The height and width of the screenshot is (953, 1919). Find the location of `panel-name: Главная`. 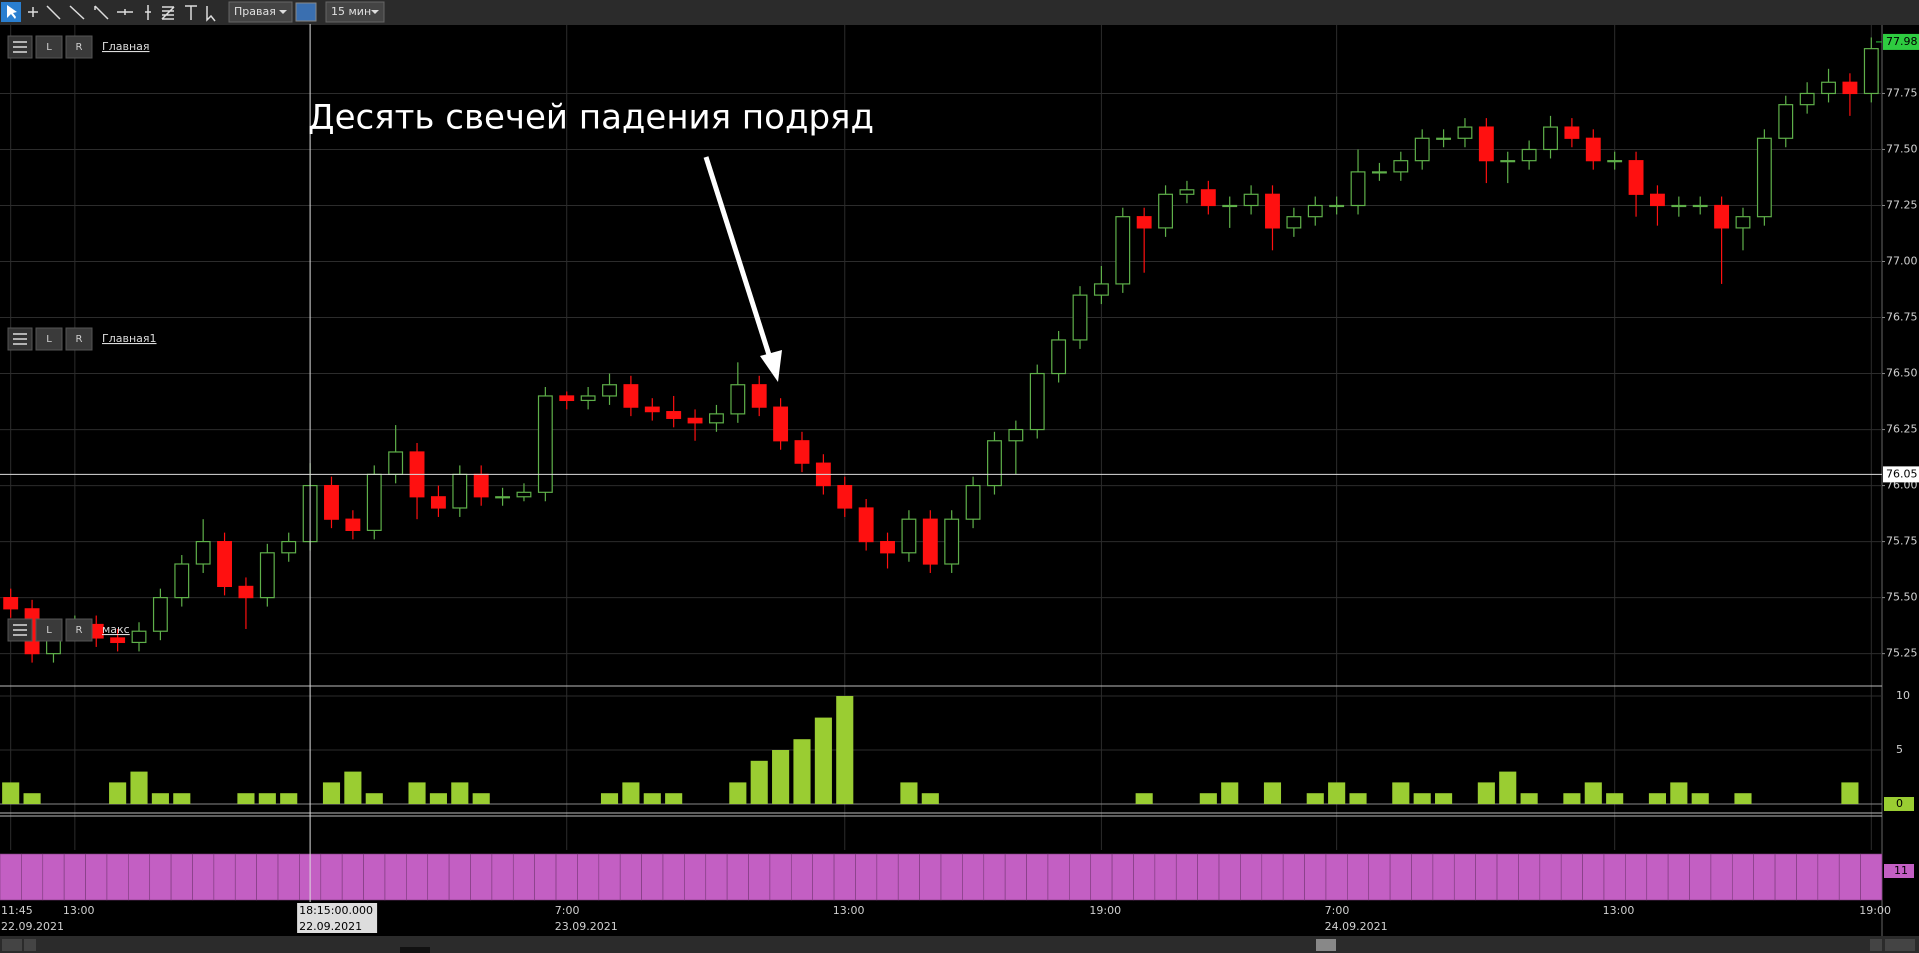

panel-name: Главная is located at coordinates (126, 46).